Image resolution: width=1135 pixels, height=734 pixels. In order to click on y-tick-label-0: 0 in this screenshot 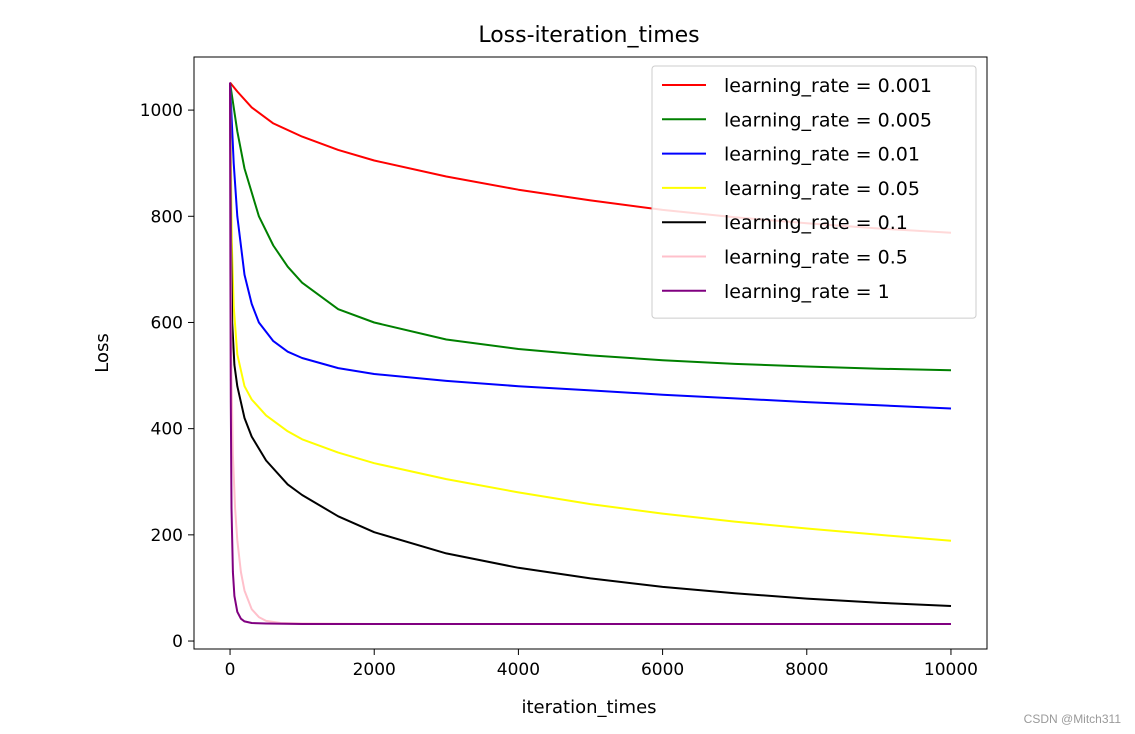, I will do `click(177, 642)`.